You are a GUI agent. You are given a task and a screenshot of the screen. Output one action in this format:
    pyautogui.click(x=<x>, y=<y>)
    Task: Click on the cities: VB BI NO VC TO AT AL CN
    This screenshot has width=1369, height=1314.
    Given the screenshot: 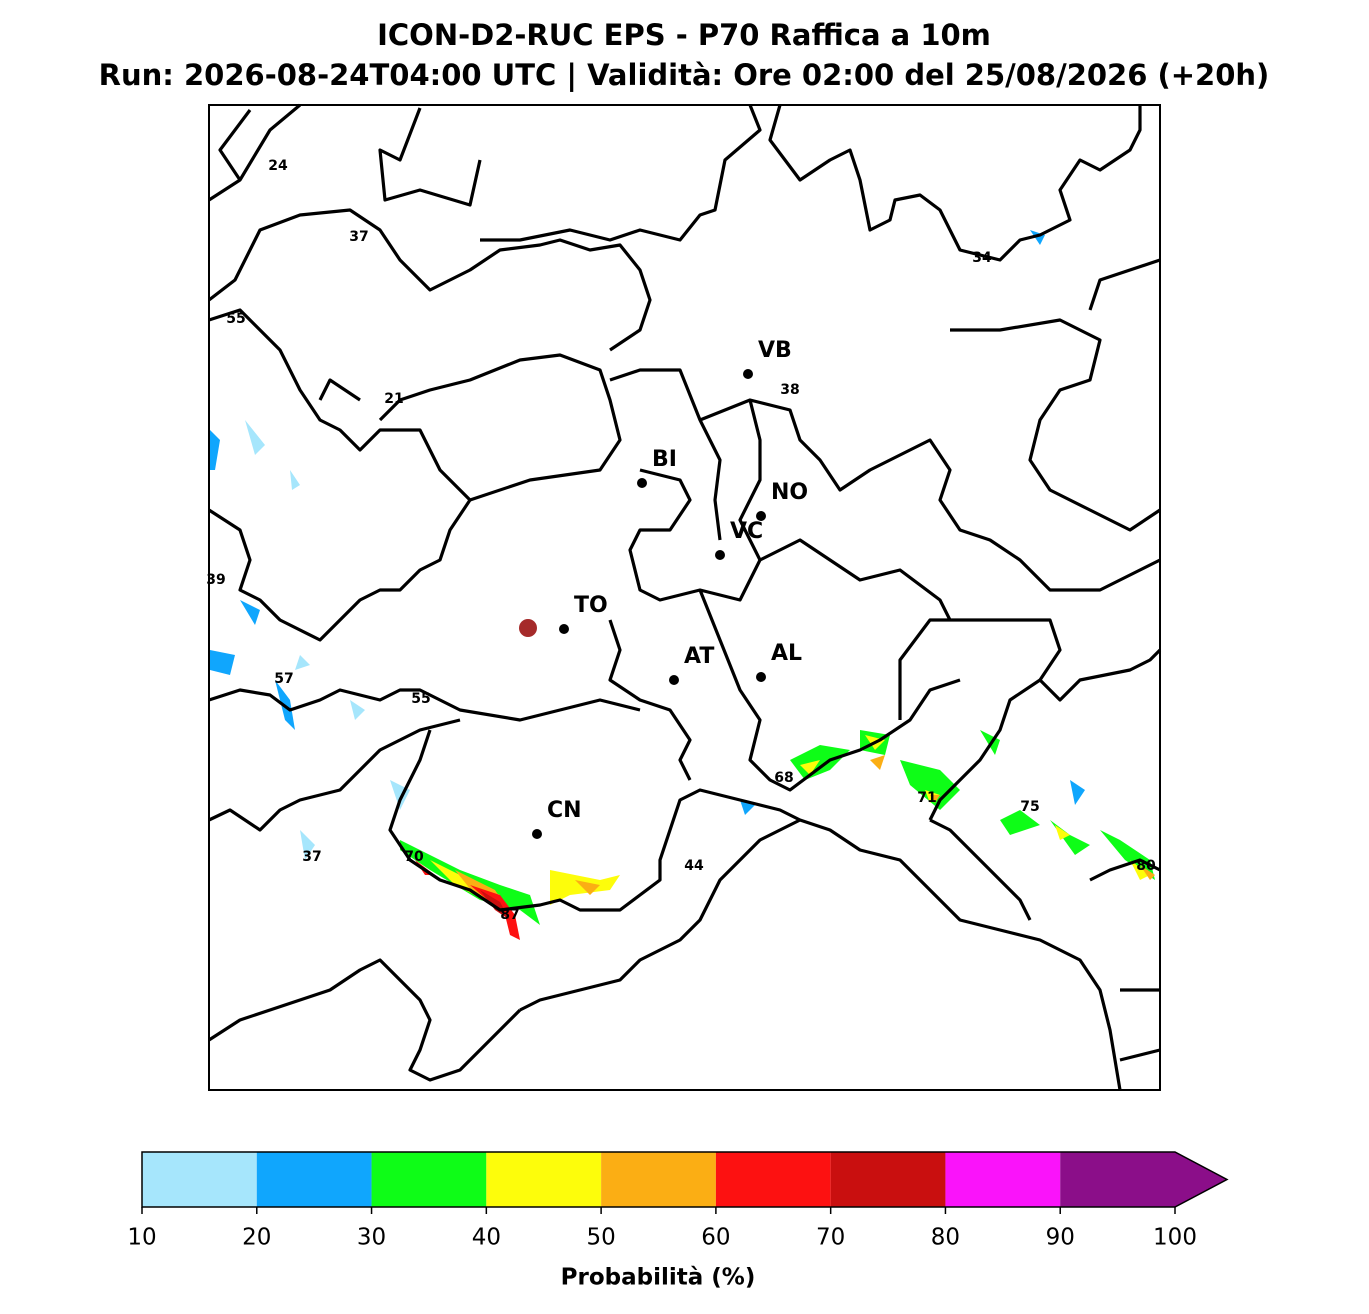 What is the action you would take?
    pyautogui.click(x=670, y=588)
    